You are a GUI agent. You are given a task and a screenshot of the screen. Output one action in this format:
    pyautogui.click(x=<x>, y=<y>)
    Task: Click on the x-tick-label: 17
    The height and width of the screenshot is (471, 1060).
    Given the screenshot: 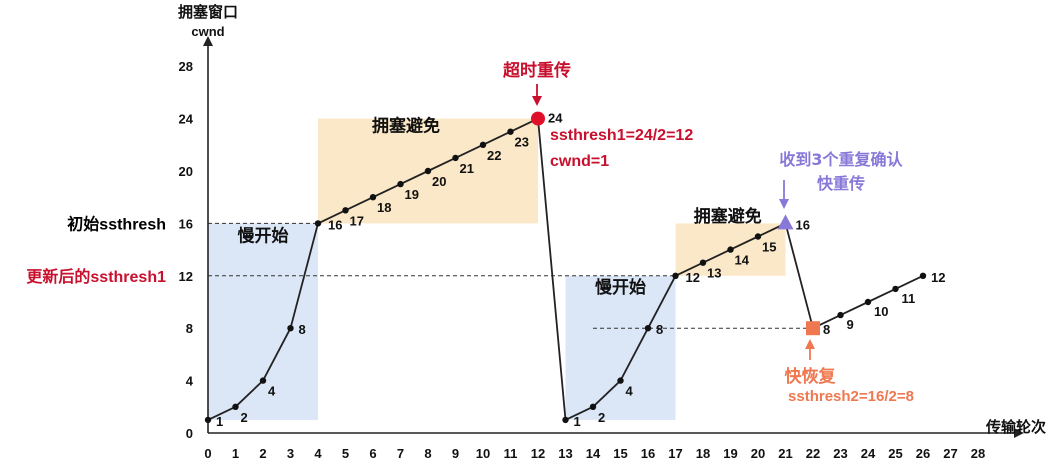 What is the action you would take?
    pyautogui.click(x=675, y=453)
    